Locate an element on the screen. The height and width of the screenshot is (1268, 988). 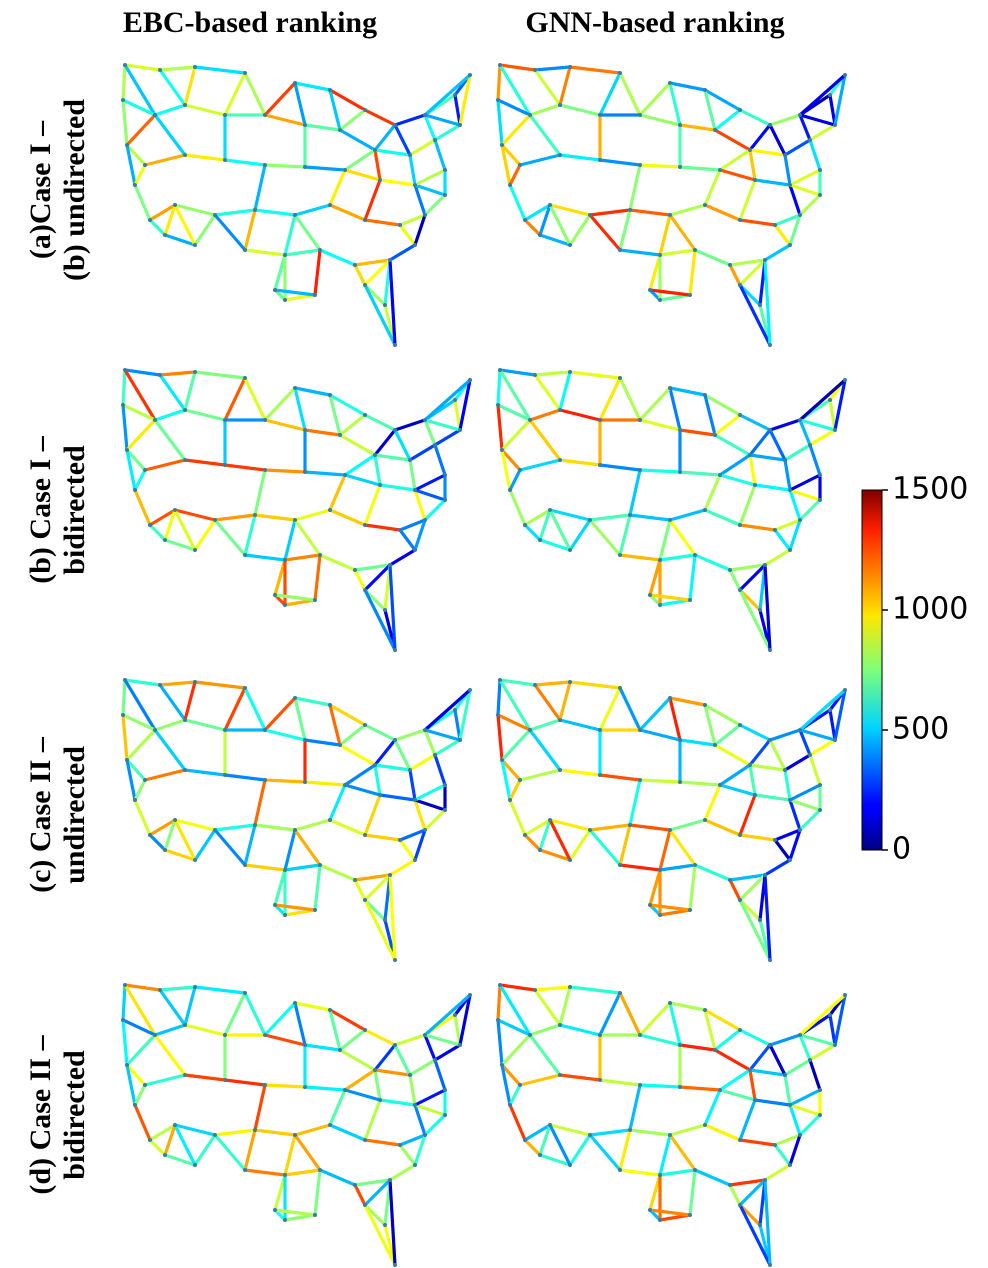
row-label: bidirected is located at coordinates (74, 510).